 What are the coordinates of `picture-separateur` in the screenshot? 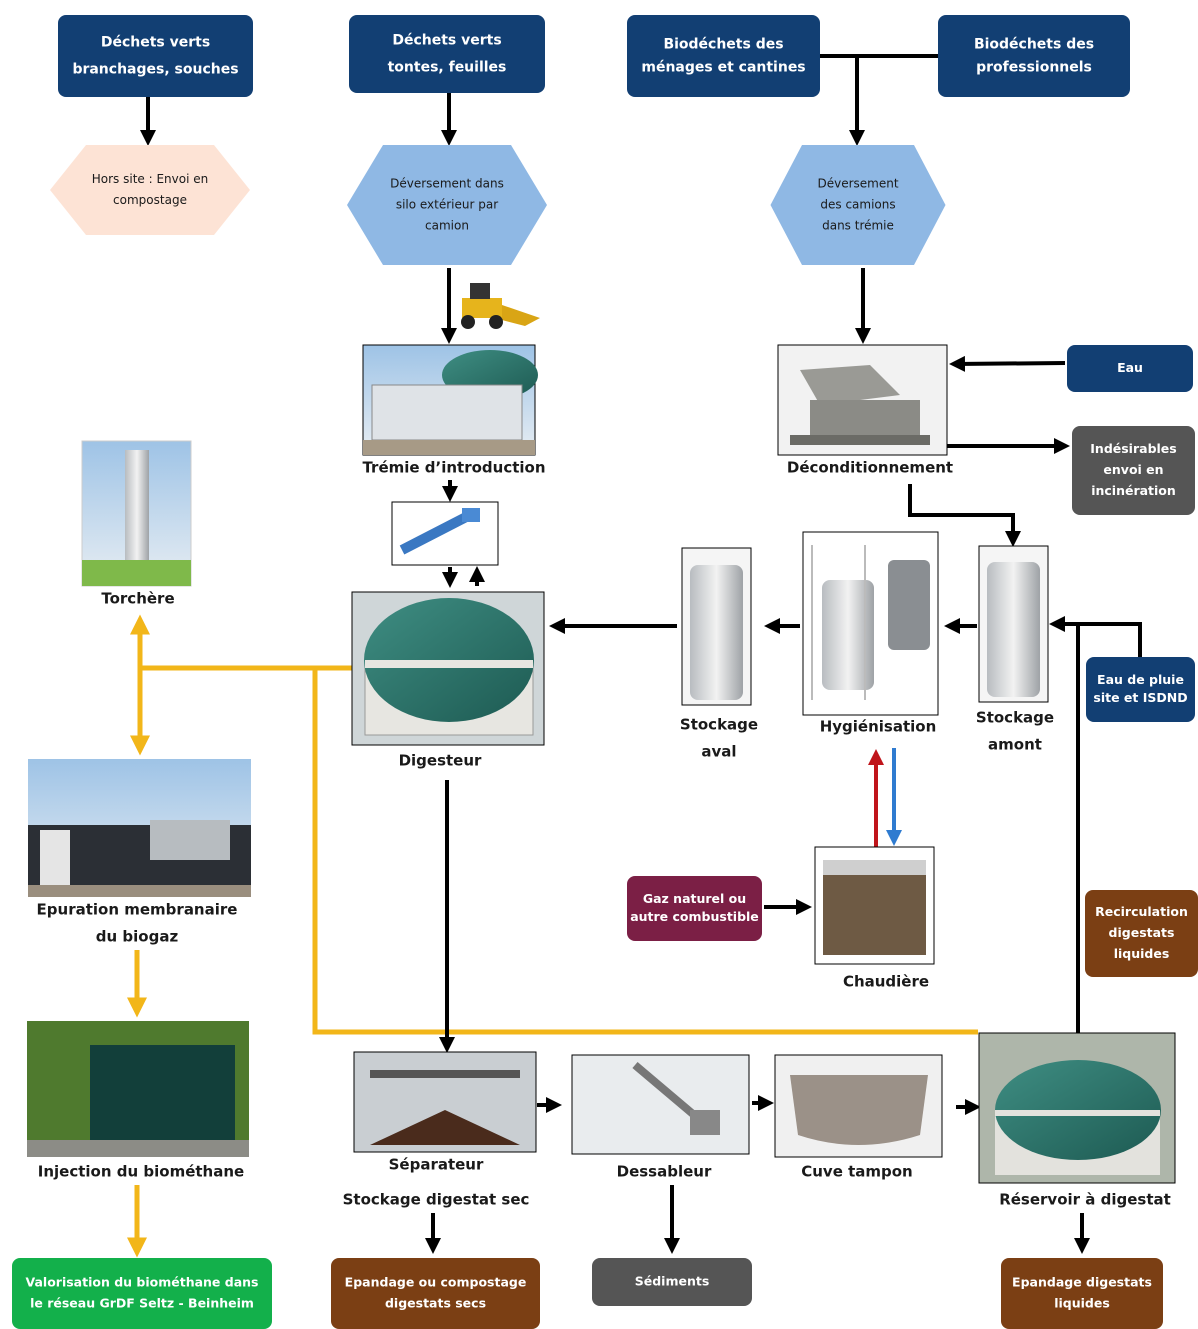 It's located at (445, 1102).